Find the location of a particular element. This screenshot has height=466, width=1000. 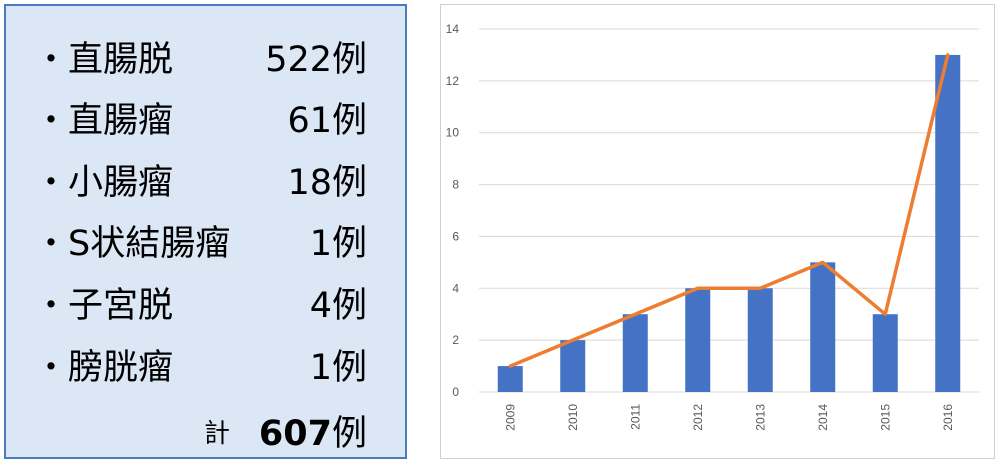

y-axis-ticks: 0 2 4 6 8 10 12 14 is located at coordinates (453, 210).